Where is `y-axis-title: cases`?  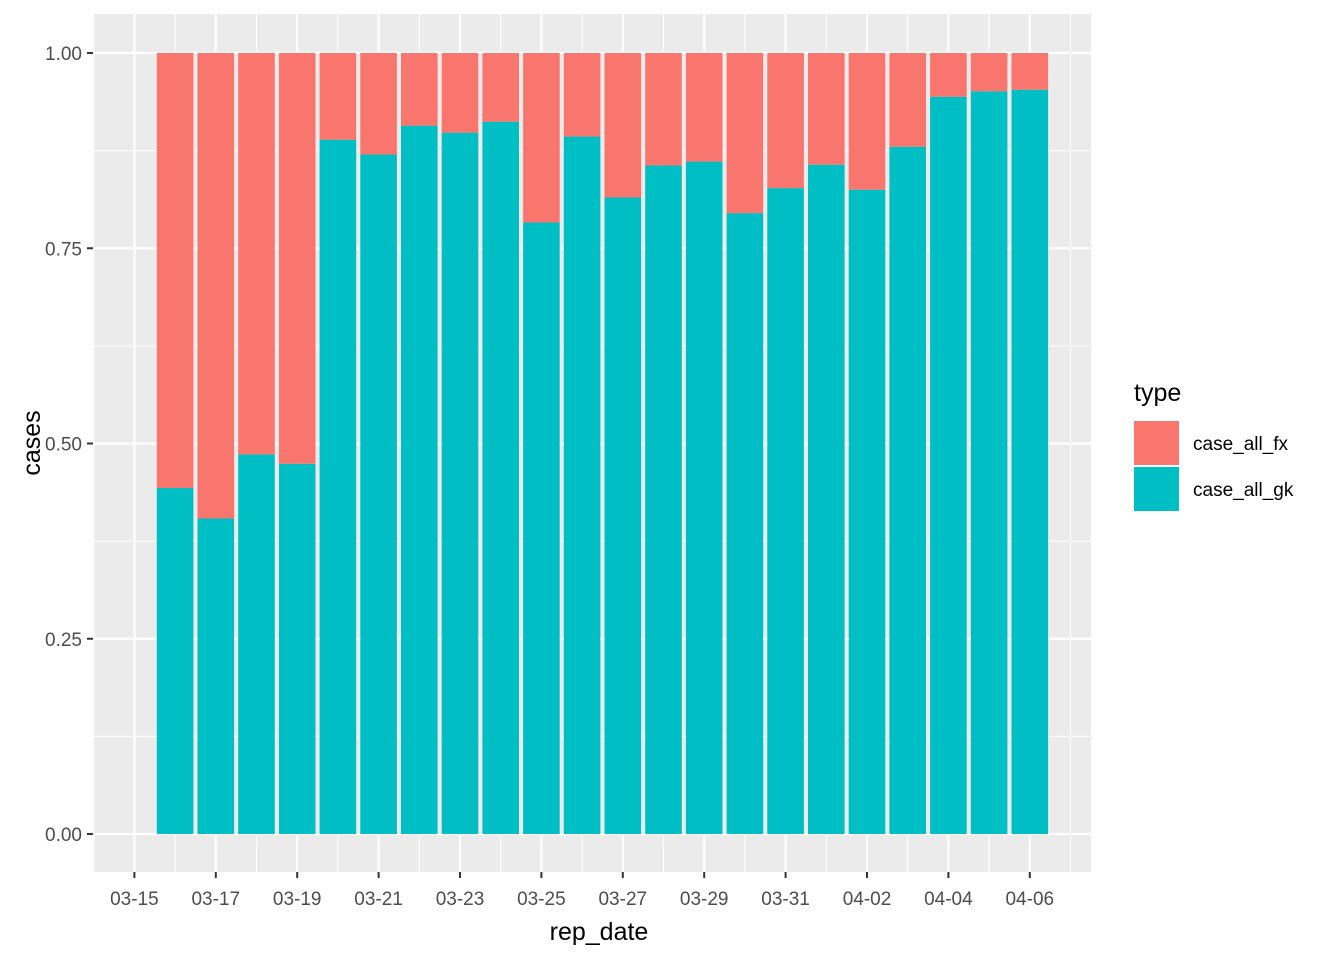 y-axis-title: cases is located at coordinates (32, 442).